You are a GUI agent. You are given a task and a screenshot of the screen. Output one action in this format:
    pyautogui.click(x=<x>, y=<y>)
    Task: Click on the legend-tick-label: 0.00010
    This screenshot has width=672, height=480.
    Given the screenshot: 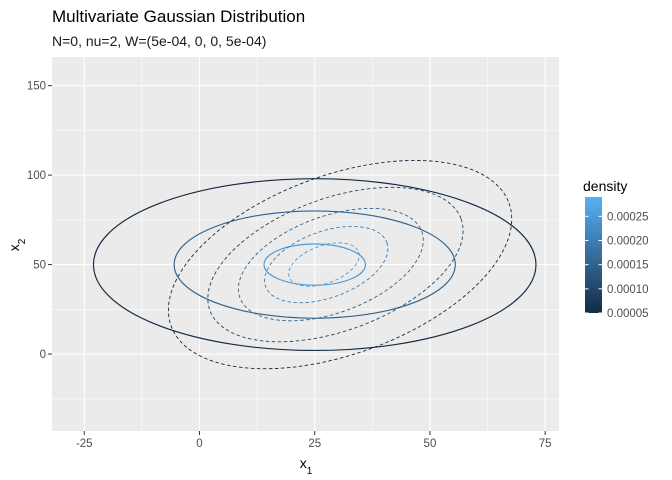 What is the action you would take?
    pyautogui.click(x=628, y=290)
    